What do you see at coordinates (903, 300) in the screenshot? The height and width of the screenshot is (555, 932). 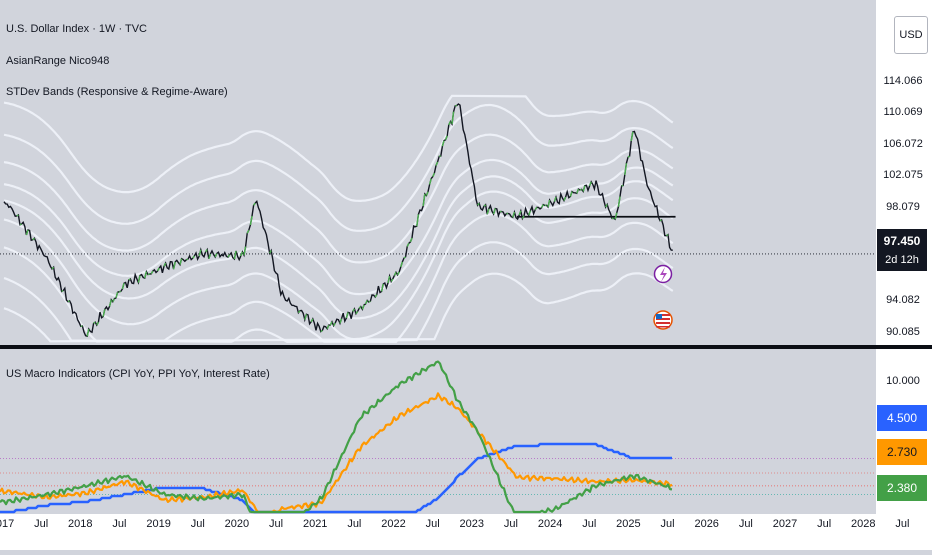 I see `price-tick-label: 94.082` at bounding box center [903, 300].